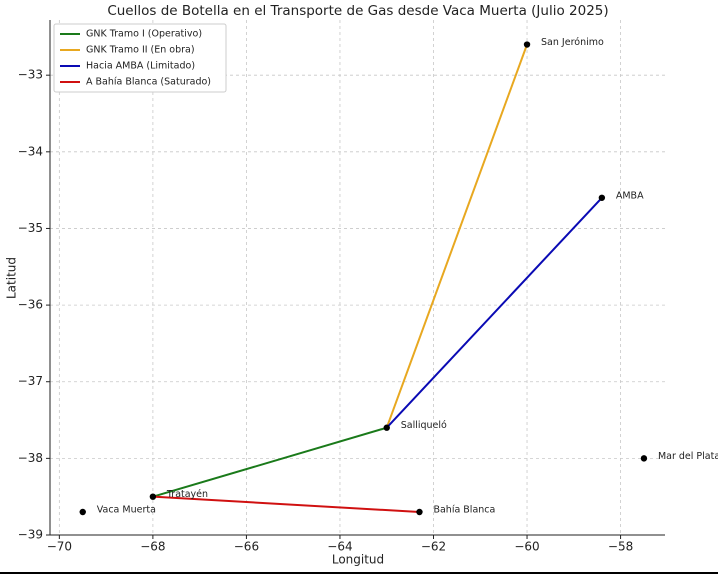  What do you see at coordinates (144, 34) in the screenshot?
I see `legend-label: GNK Tramo I (Operativo)` at bounding box center [144, 34].